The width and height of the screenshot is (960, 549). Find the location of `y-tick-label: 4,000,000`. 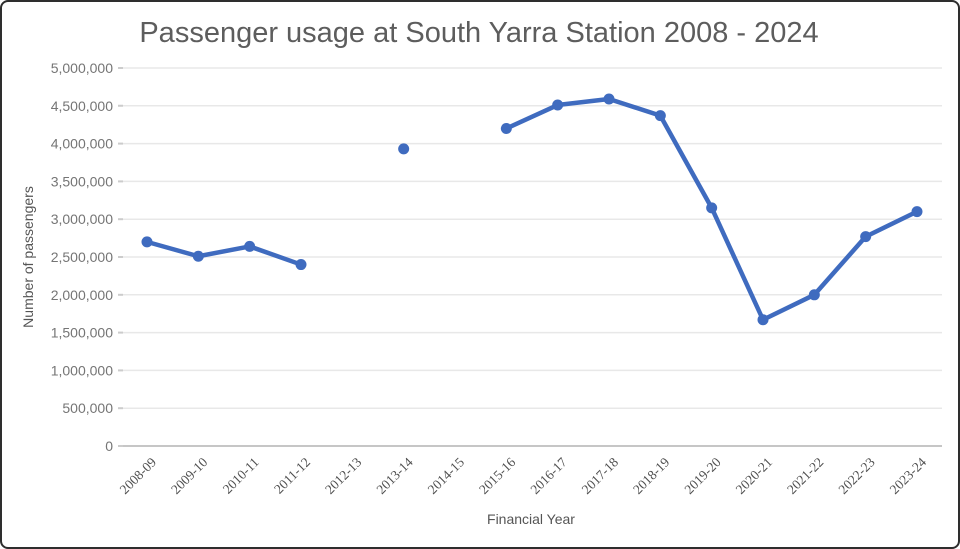

y-tick-label: 4,000,000 is located at coordinates (82, 144).